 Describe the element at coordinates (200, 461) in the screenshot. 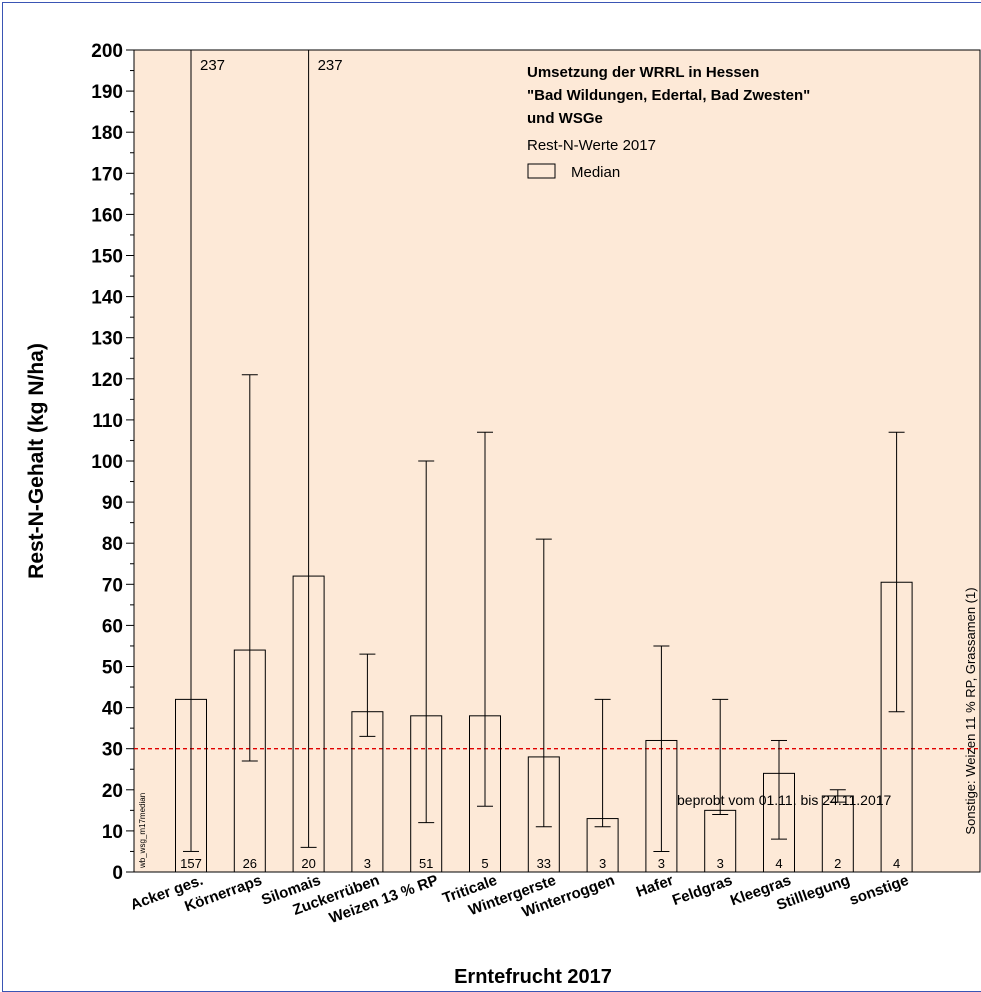

I see `bar-group: 237 157` at that location.